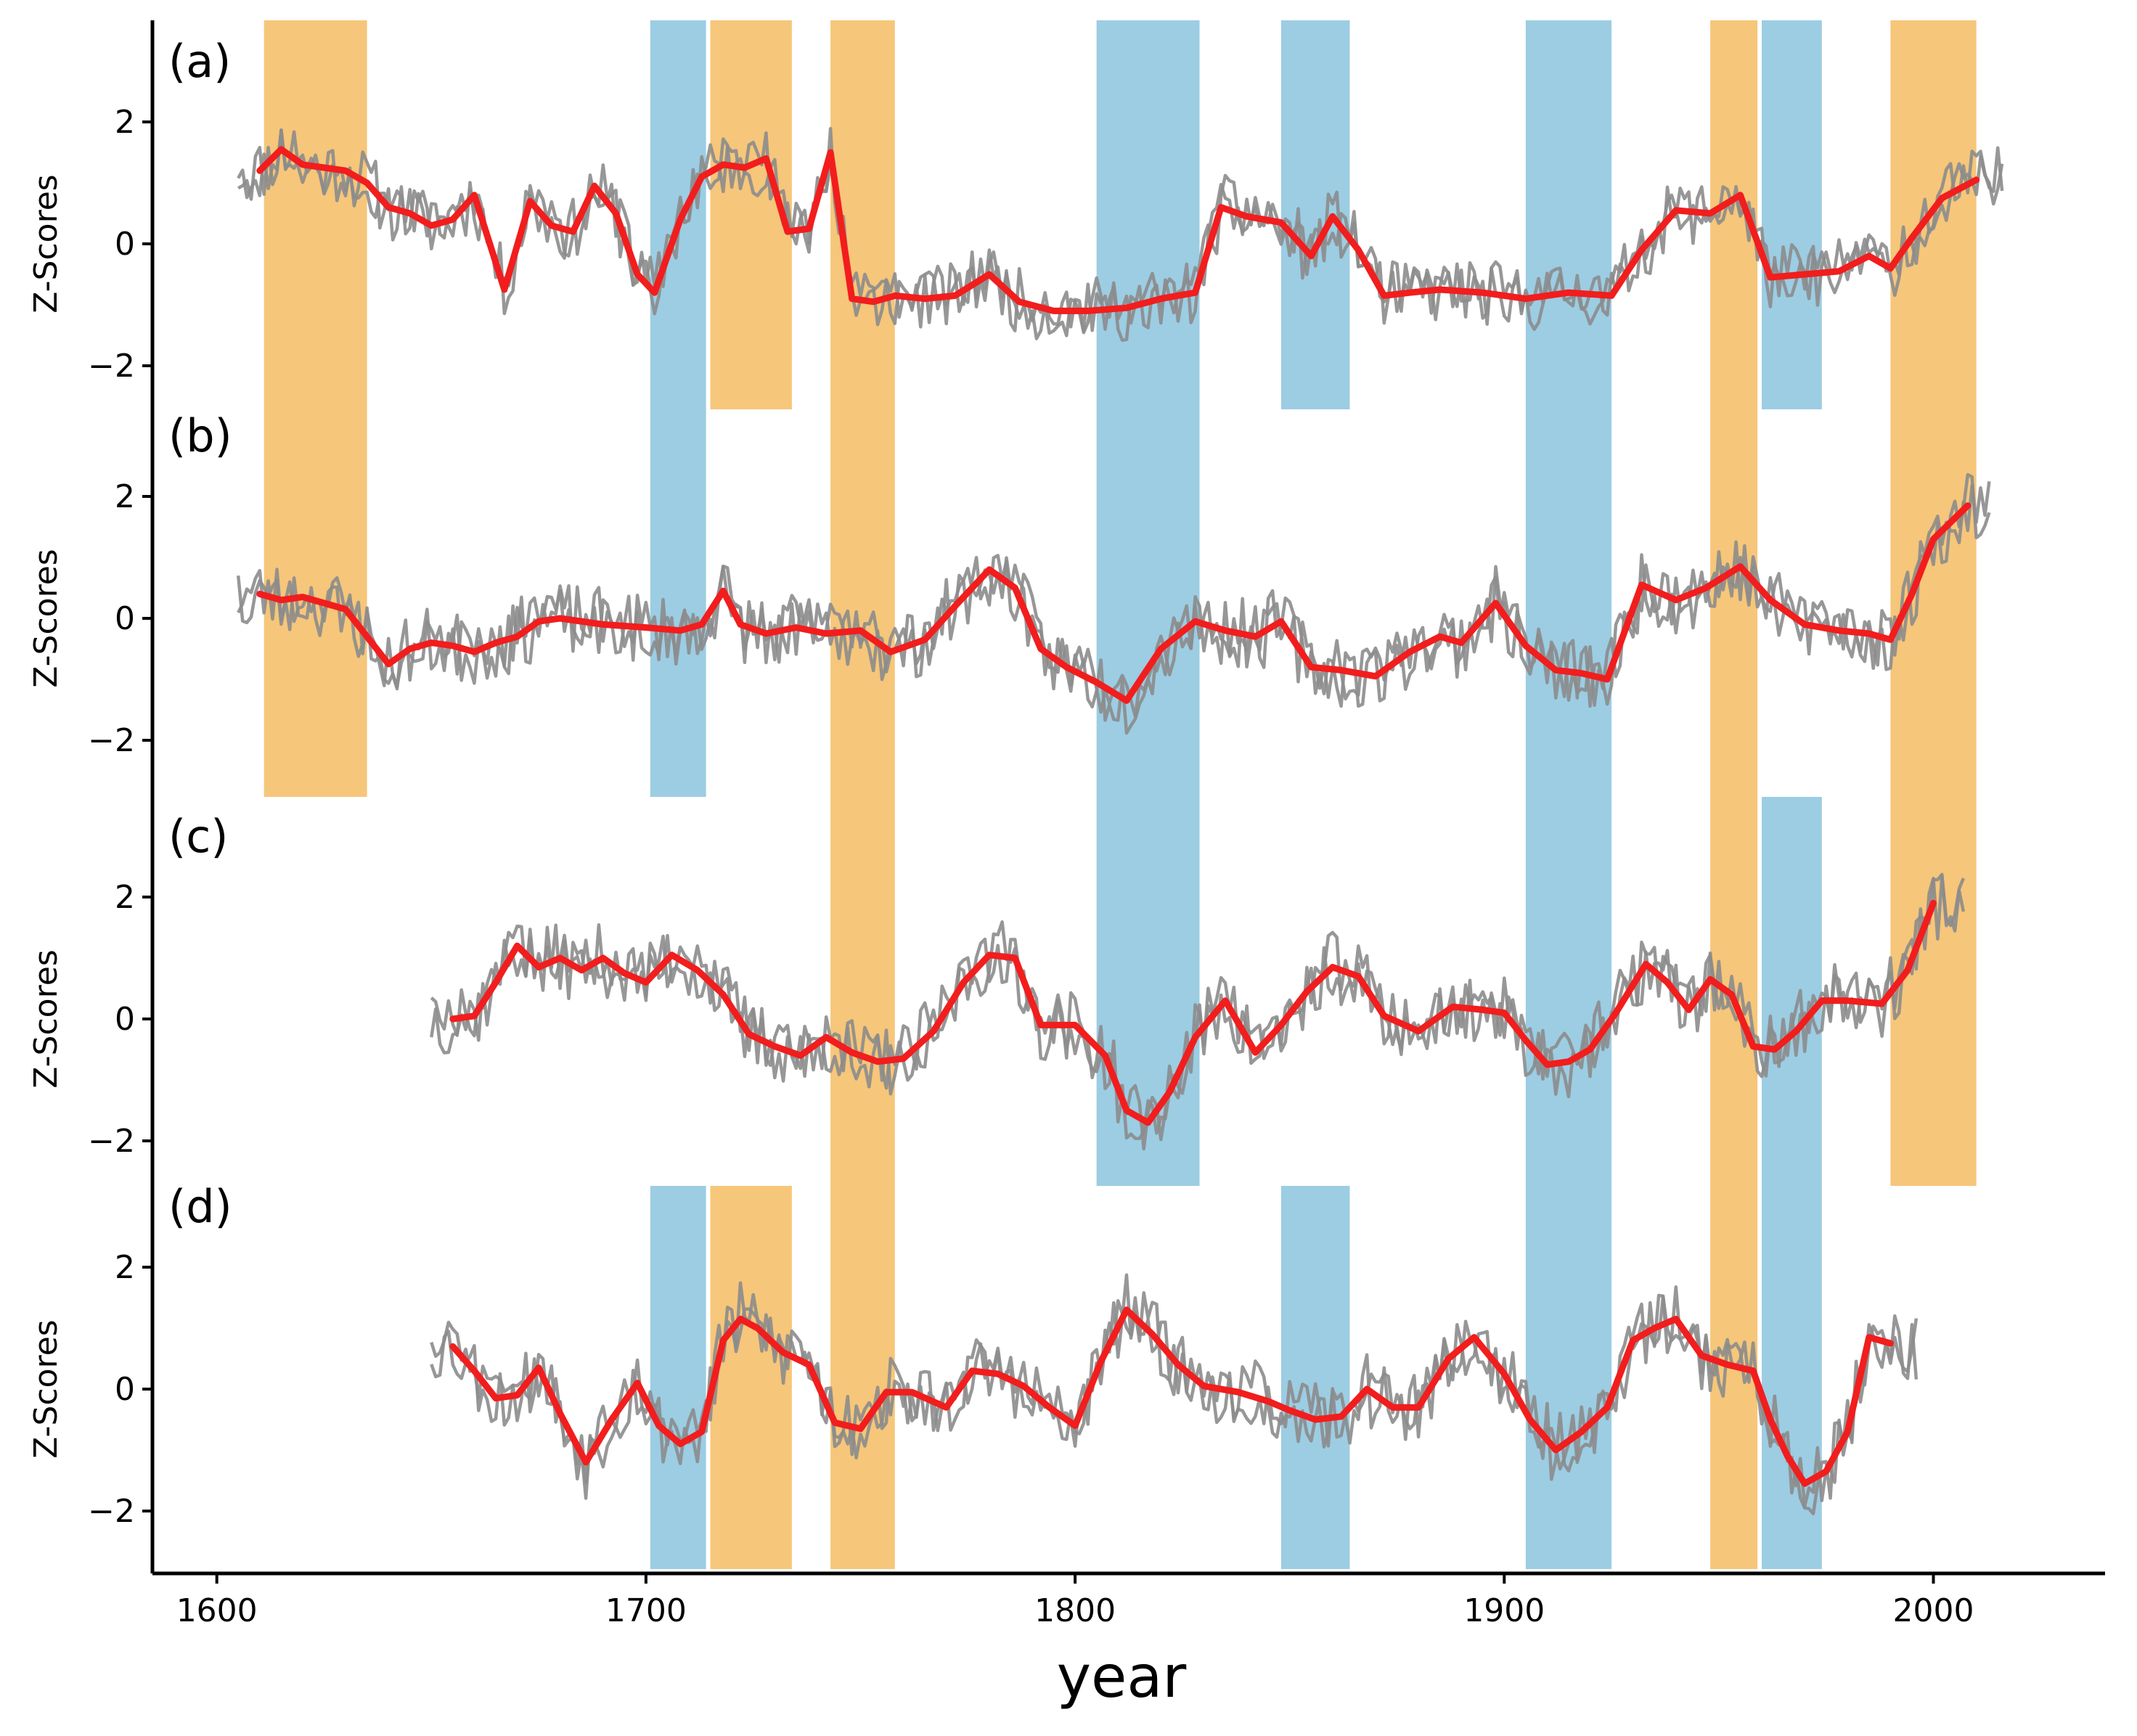 Image resolution: width=2137 pixels, height=1736 pixels. I want to click on smoothed-series-b, so click(1114, 603).